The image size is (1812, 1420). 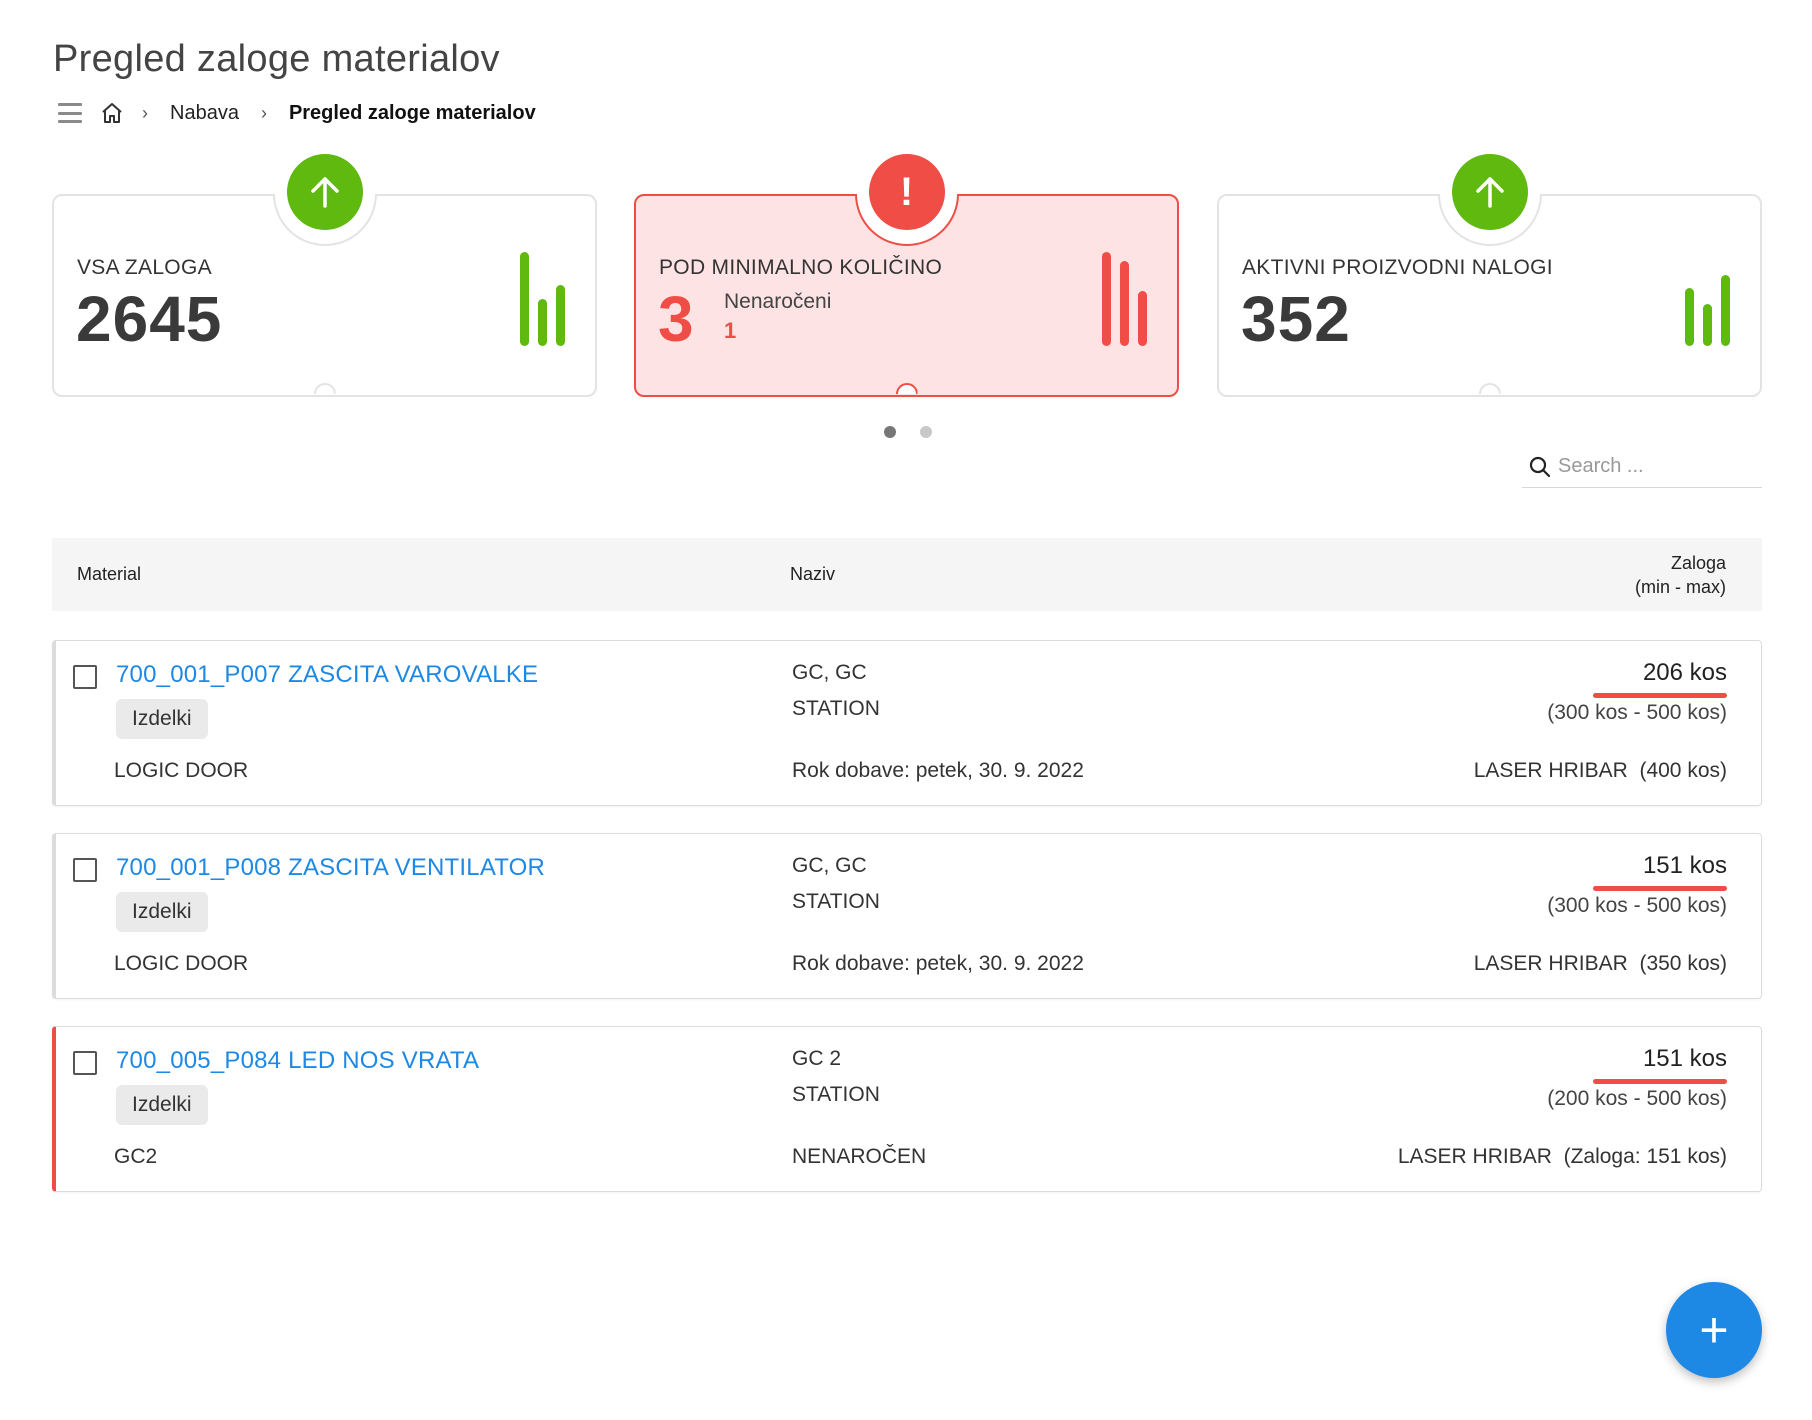 I want to click on search-box, so click(x=1642, y=467).